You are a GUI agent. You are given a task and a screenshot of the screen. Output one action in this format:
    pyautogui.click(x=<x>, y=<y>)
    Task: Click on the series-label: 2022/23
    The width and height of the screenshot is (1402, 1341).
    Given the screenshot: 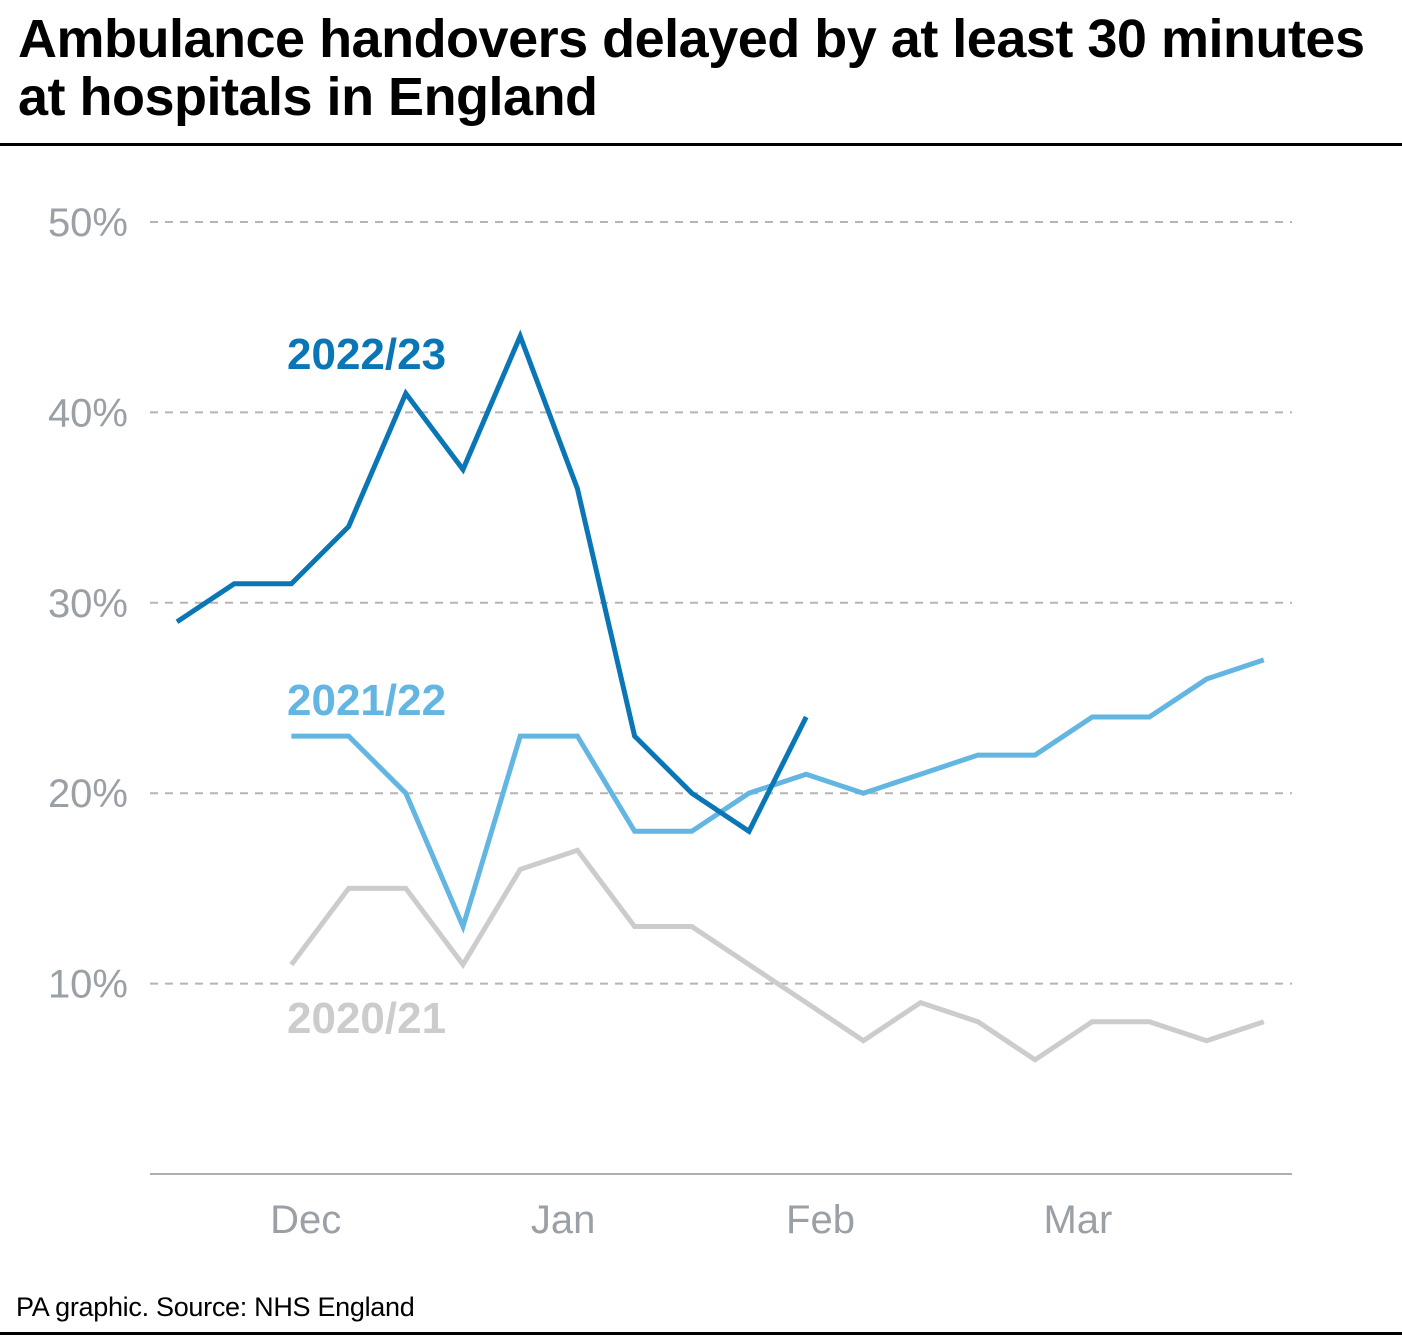 What is the action you would take?
    pyautogui.click(x=366, y=354)
    